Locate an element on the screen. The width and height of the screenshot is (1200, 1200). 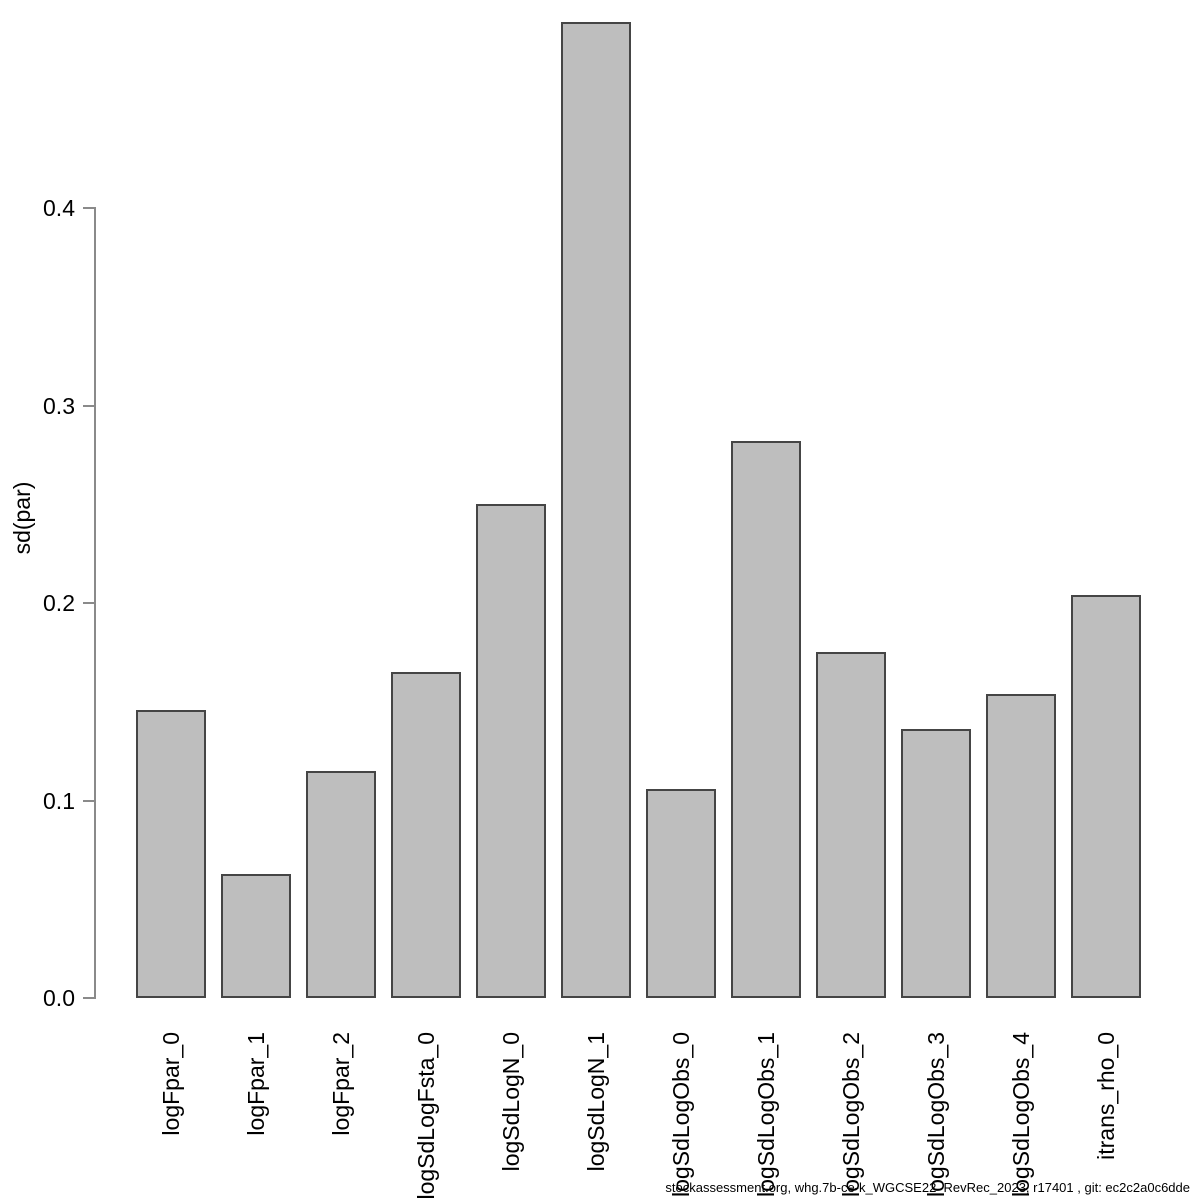
y-axis-line is located at coordinates (95, 603).